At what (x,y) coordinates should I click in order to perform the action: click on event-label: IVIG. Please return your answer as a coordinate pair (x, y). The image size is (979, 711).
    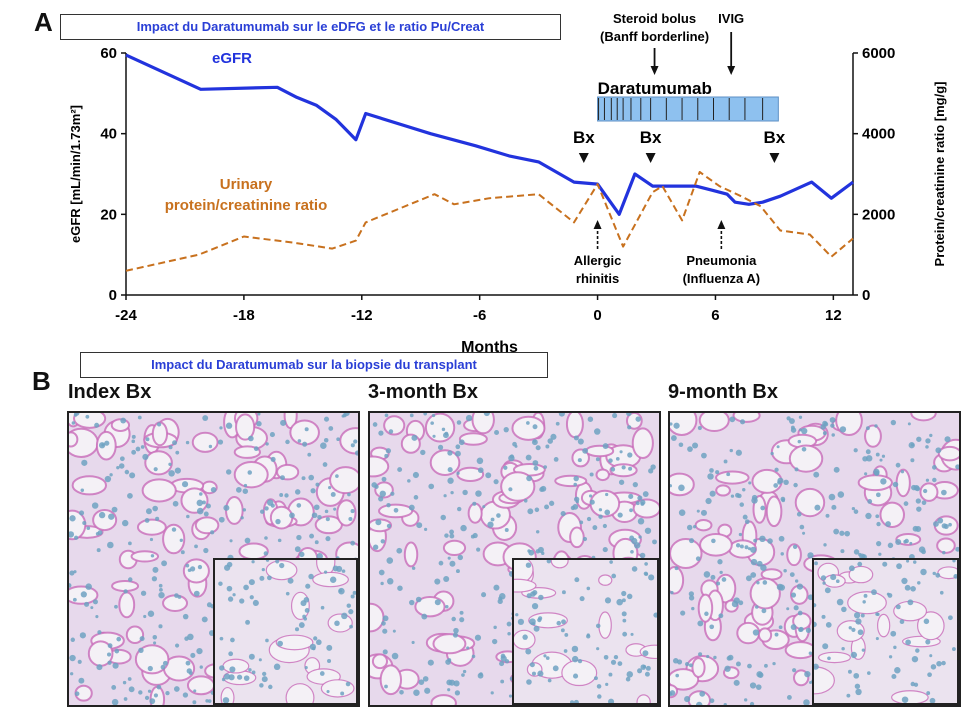
    Looking at the image, I should click on (731, 18).